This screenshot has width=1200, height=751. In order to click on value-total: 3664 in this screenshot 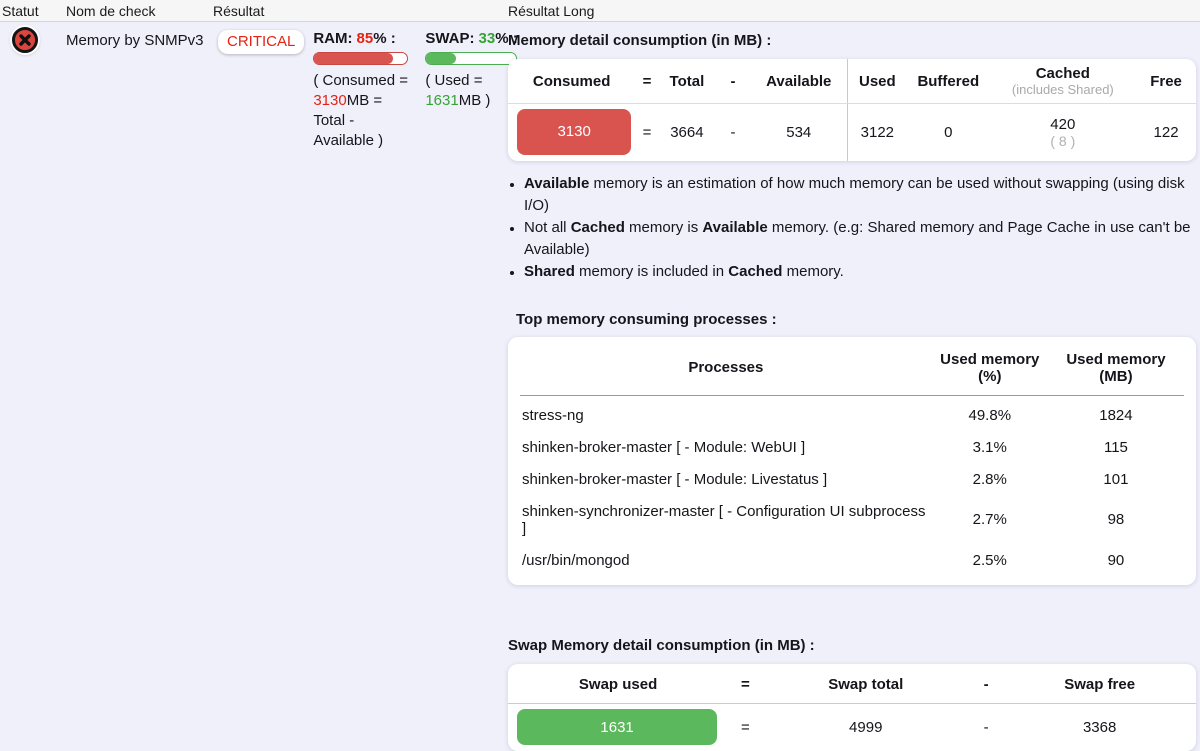, I will do `click(687, 132)`.